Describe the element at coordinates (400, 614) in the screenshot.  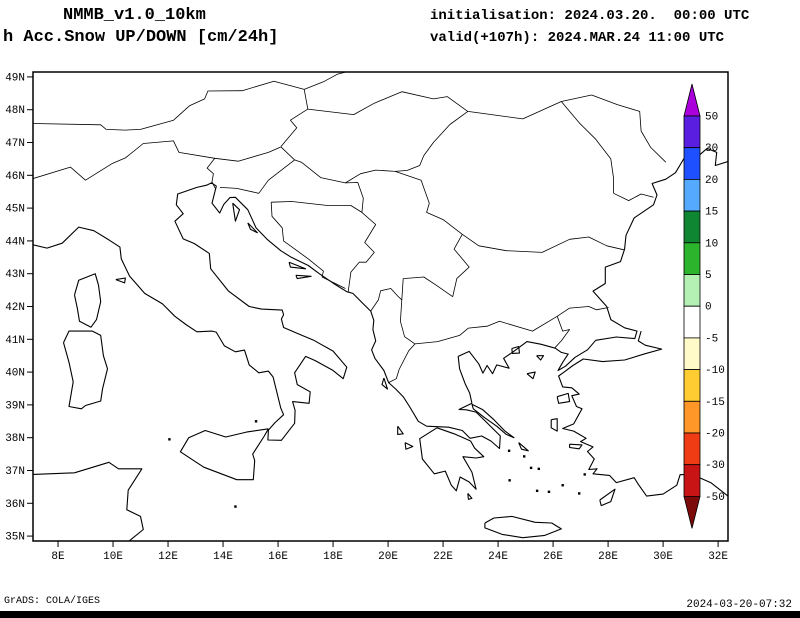
I see `bottom-edge-bar` at that location.